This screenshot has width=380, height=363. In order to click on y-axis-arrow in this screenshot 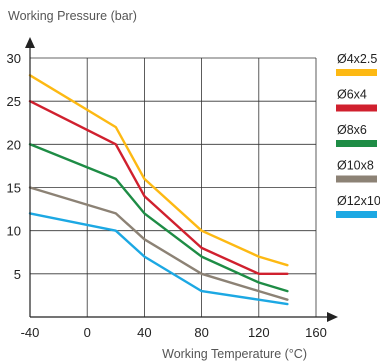, I will do `click(30, 42)`.